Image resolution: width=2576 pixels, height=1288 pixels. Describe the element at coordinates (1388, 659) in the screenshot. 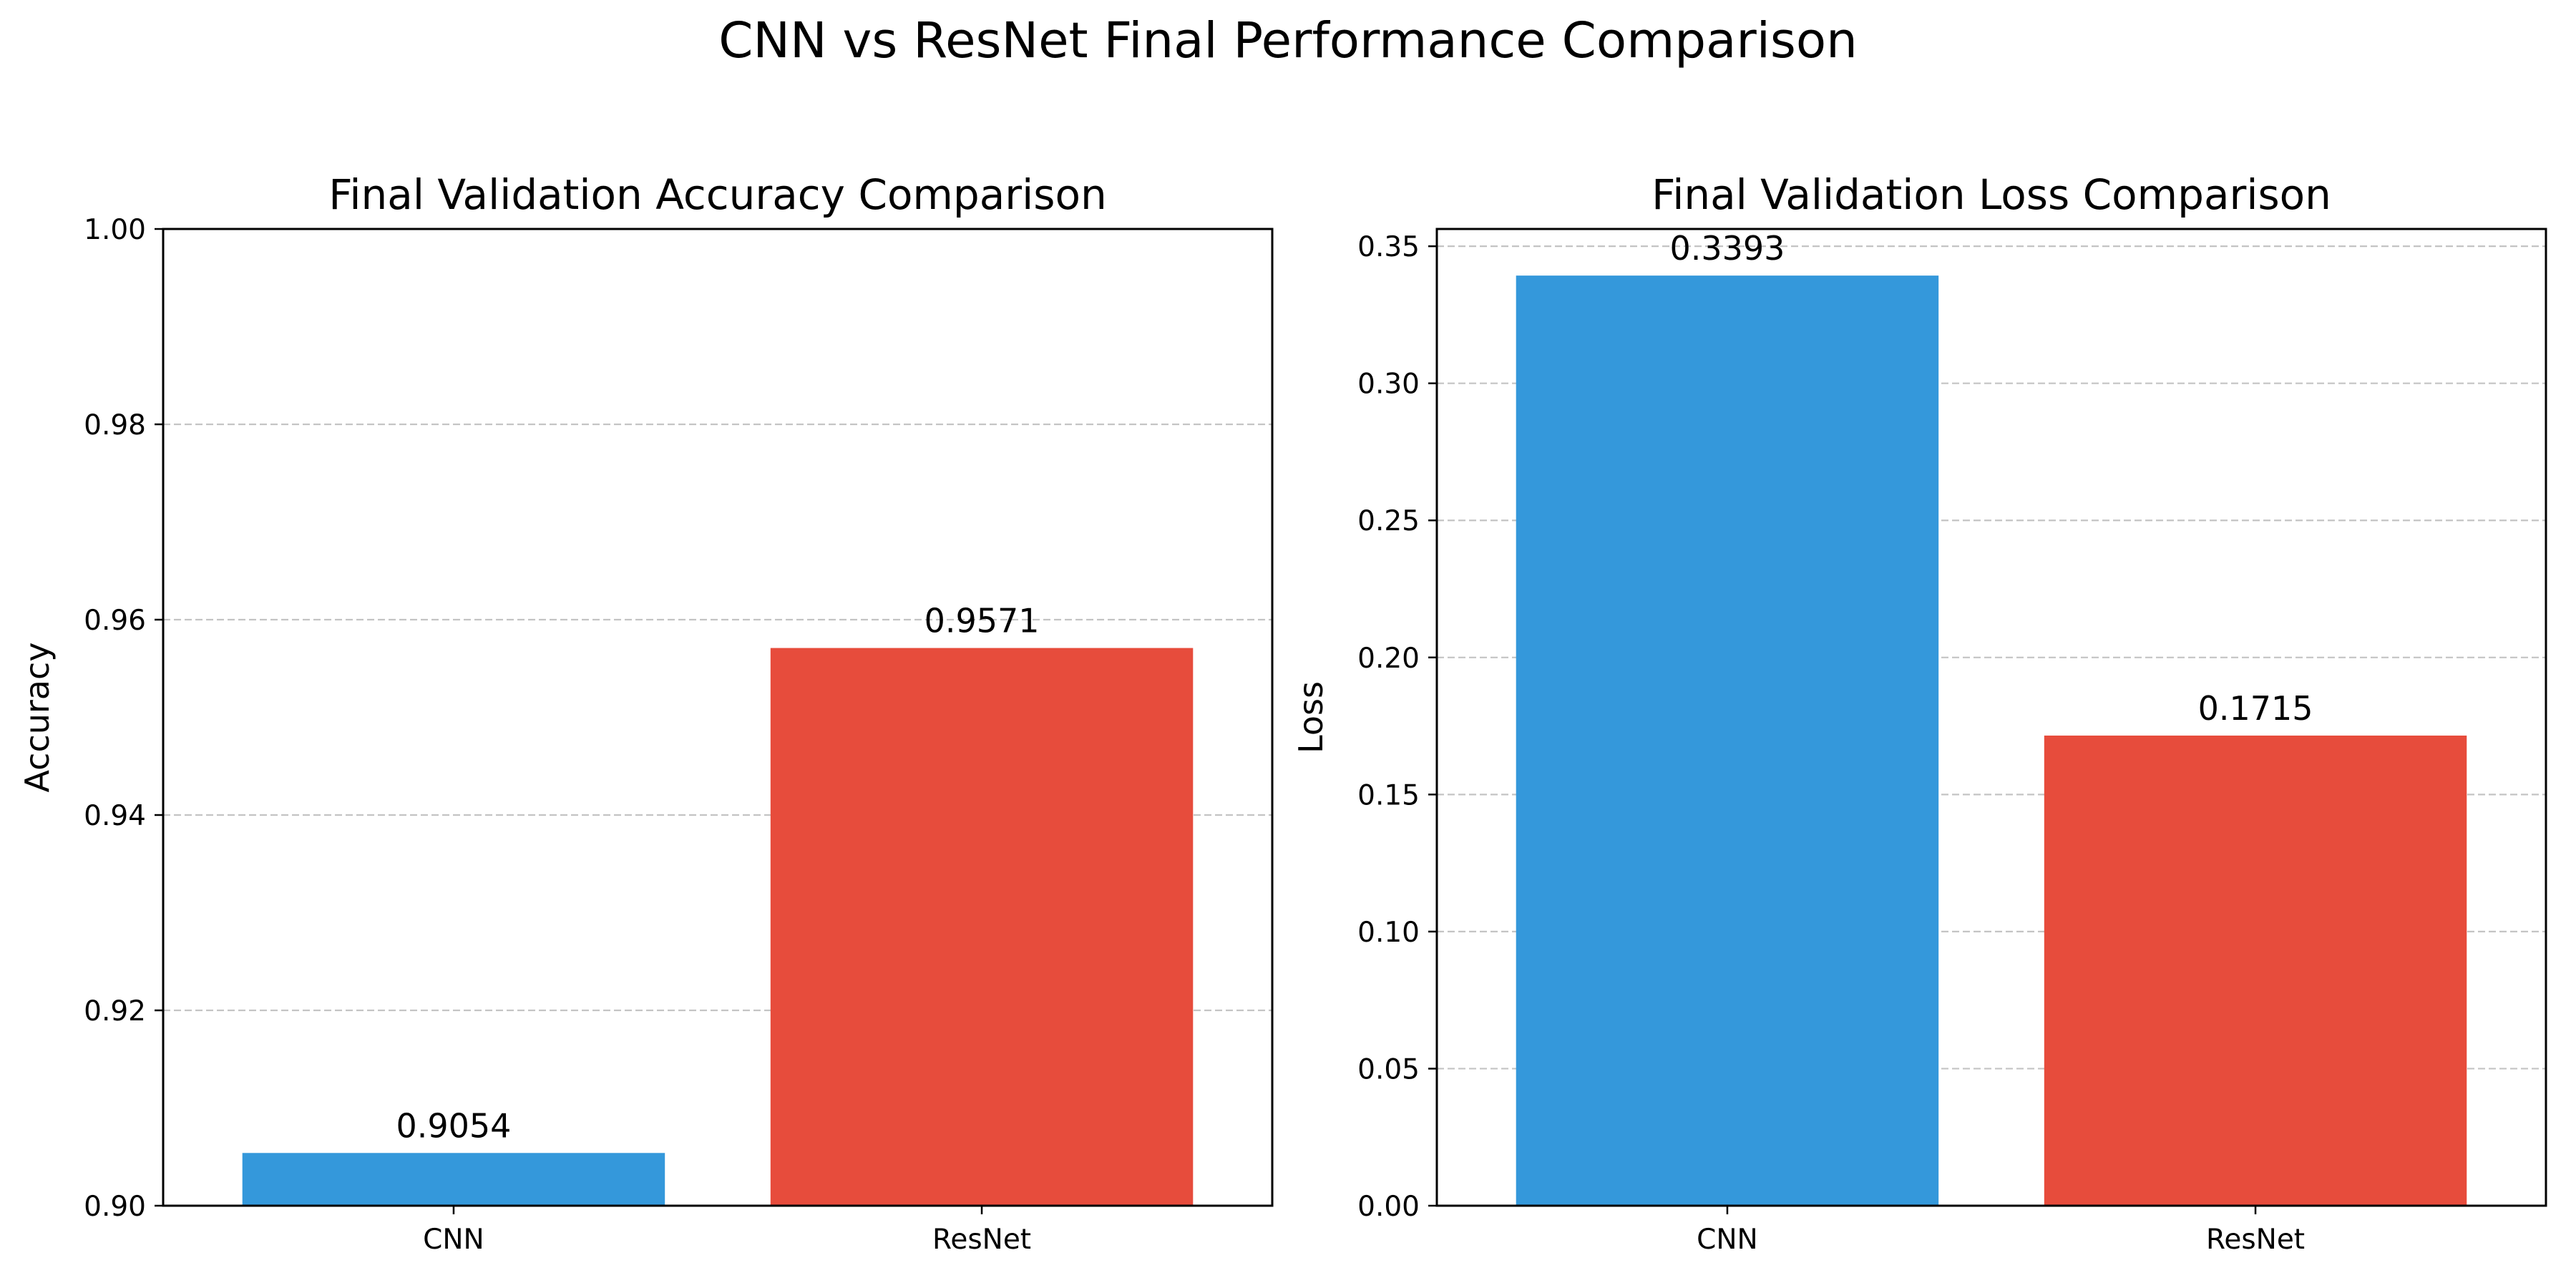

I see `y-tick-label: 0.20` at that location.